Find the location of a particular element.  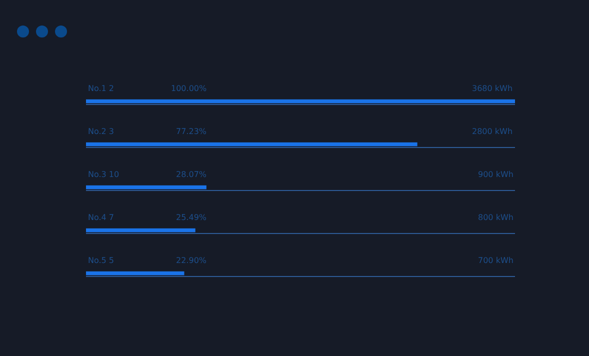

data-label: 22.90% is located at coordinates (191, 260).